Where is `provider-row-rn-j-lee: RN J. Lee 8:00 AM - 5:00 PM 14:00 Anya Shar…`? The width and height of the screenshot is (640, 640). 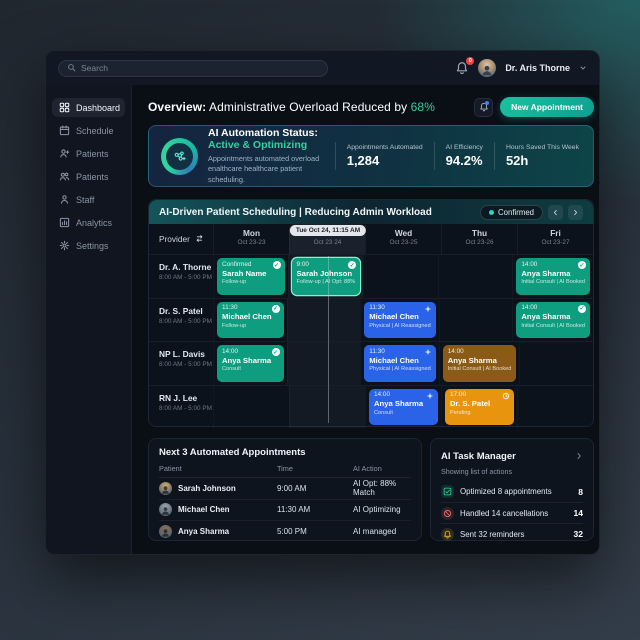
provider-row-rn-j-lee: RN J. Lee 8:00 AM - 5:00 PM 14:00 Anya Shar… is located at coordinates (371, 406).